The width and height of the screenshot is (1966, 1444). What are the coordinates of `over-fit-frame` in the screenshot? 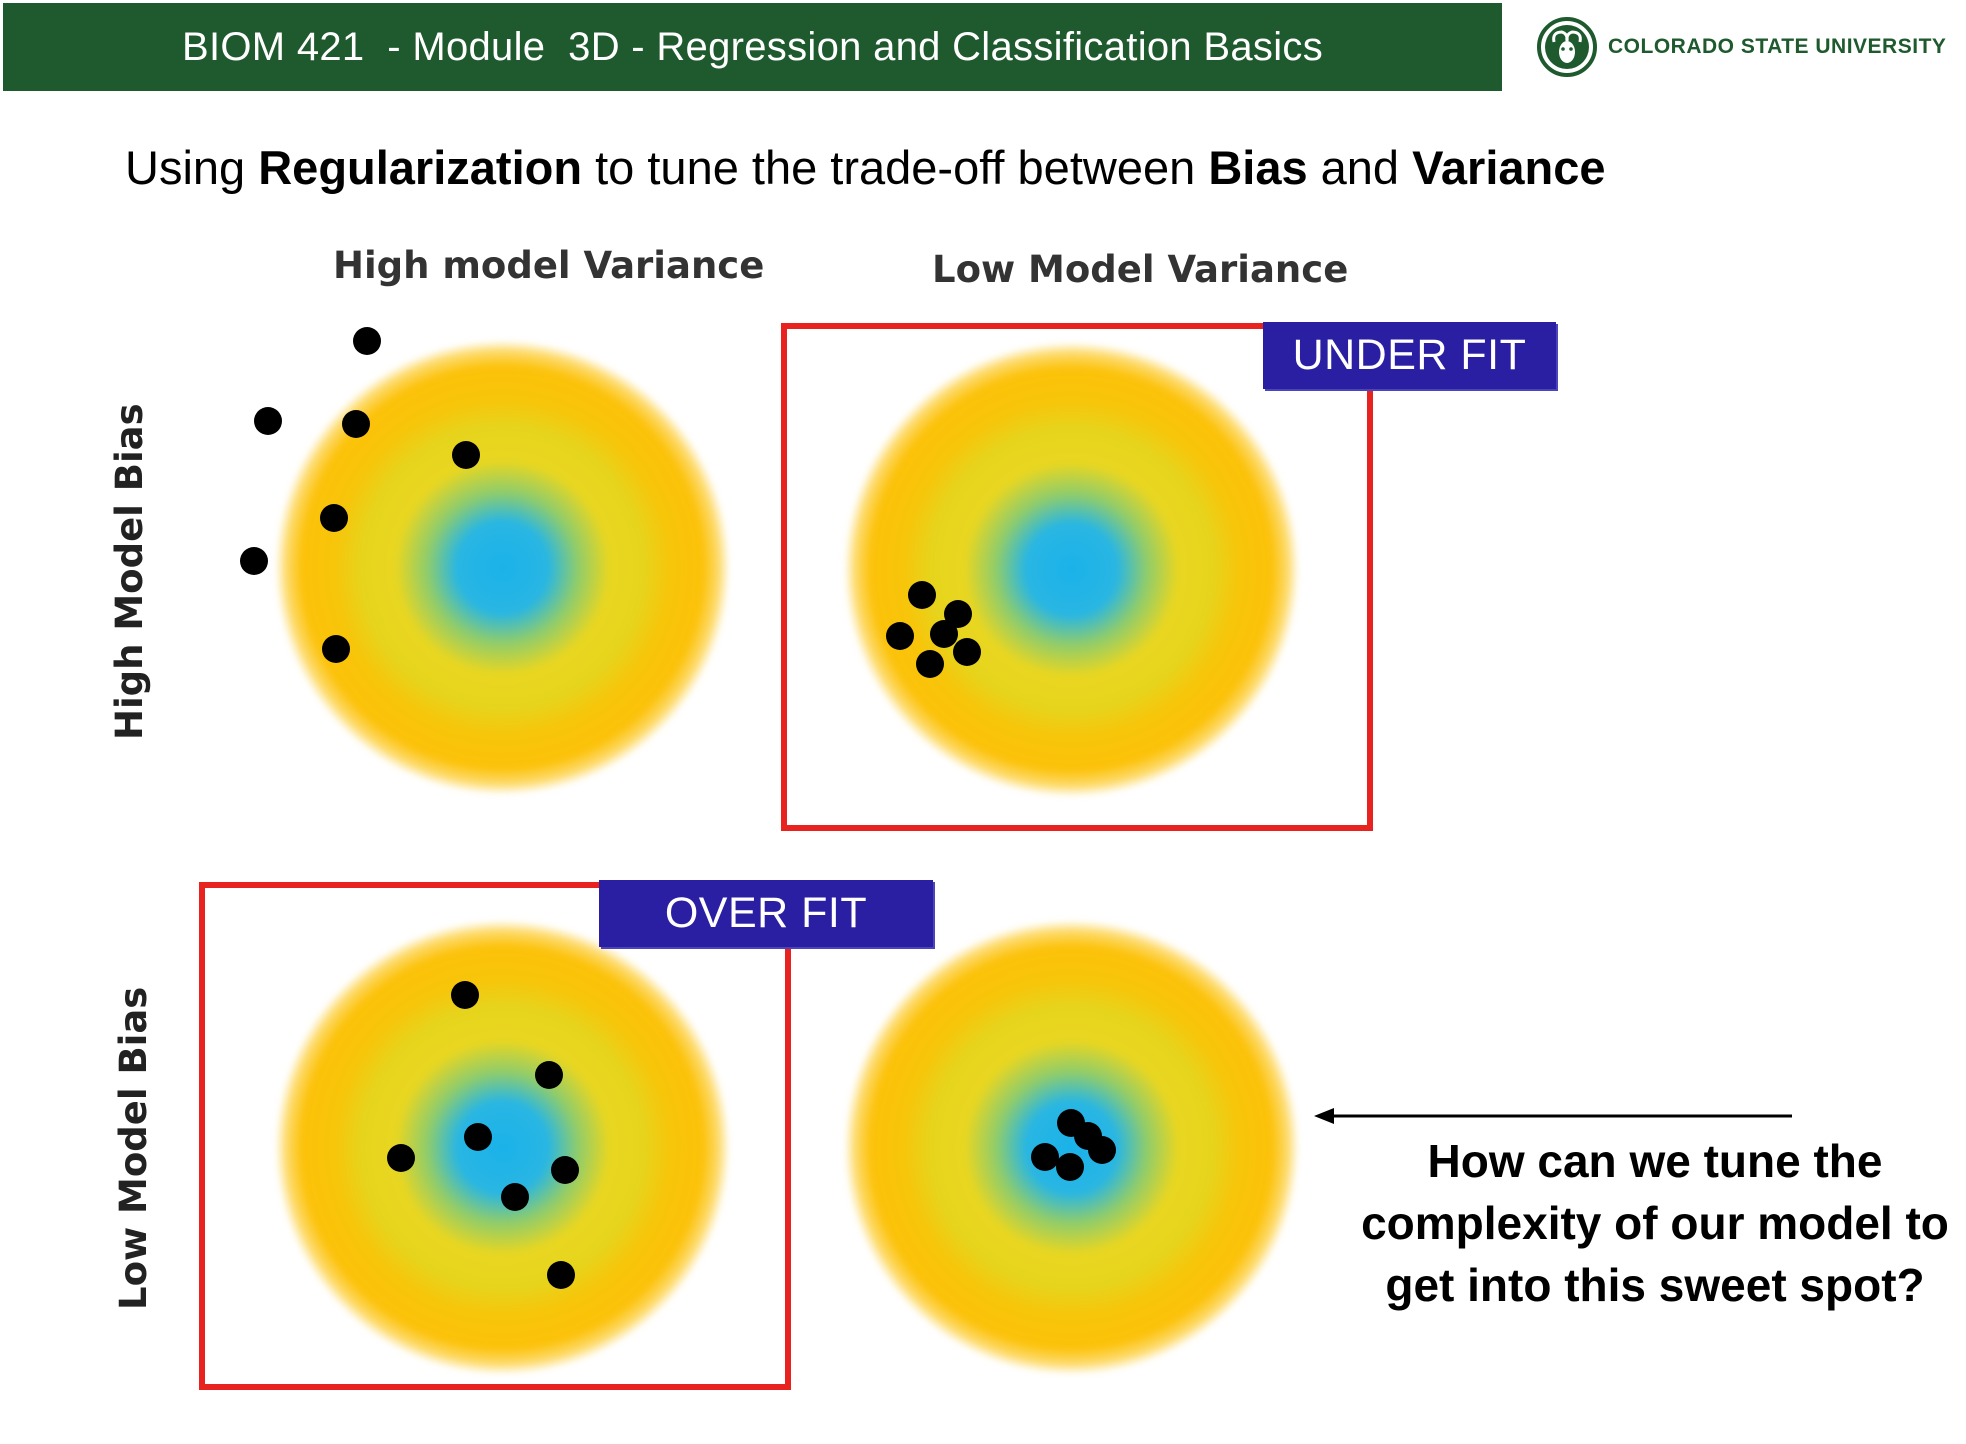 It's located at (495, 1136).